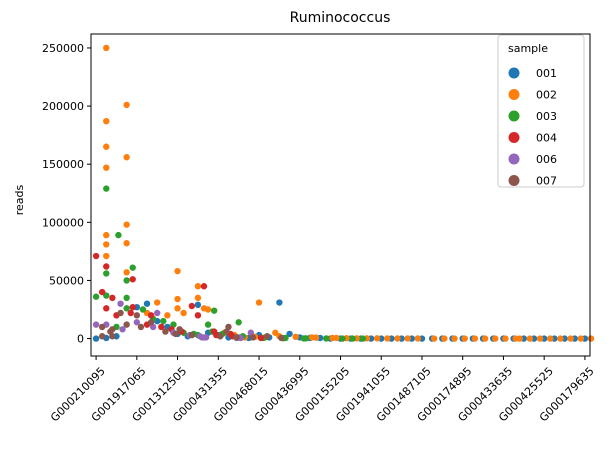  Describe the element at coordinates (66, 194) in the screenshot. I see `y-axis: 0 50000 100000 150000 200000 250000` at that location.